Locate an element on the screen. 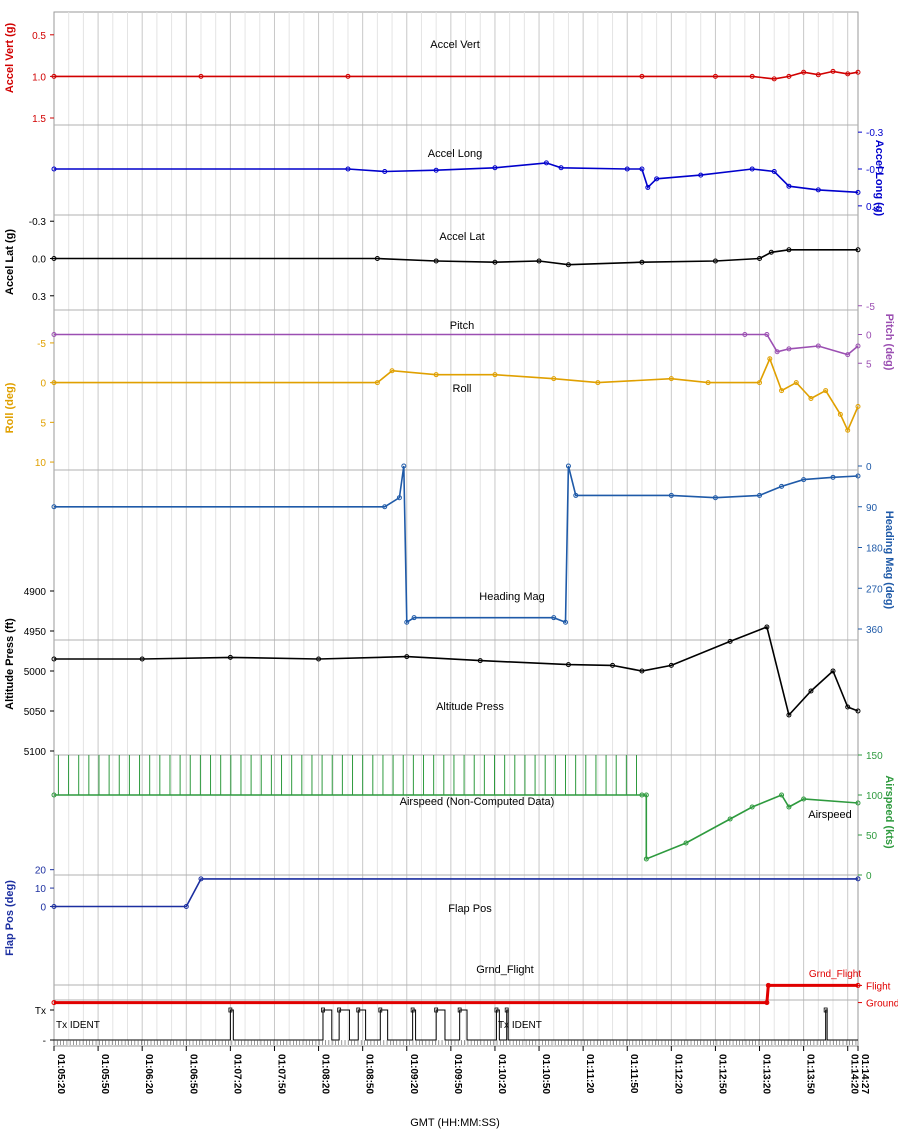  y-axis-title-heading-mag: Heading Mag (deg) is located at coordinates (889, 560).